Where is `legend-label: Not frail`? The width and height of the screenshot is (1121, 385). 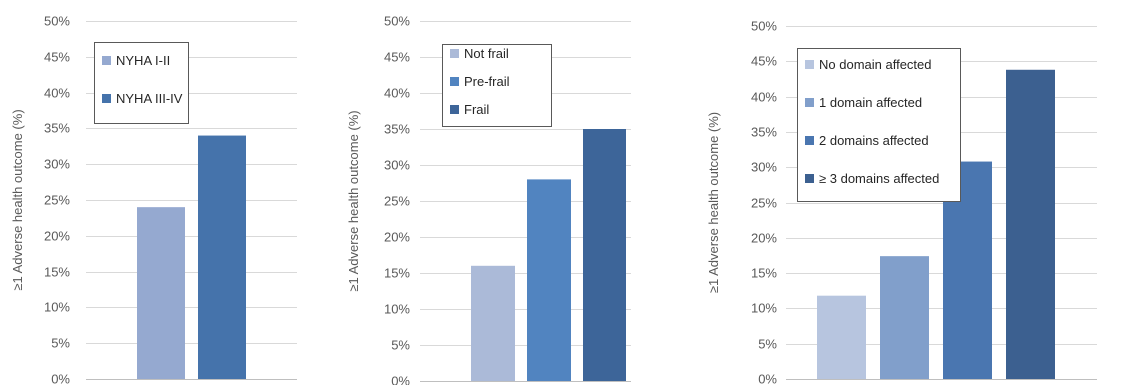 legend-label: Not frail is located at coordinates (486, 53).